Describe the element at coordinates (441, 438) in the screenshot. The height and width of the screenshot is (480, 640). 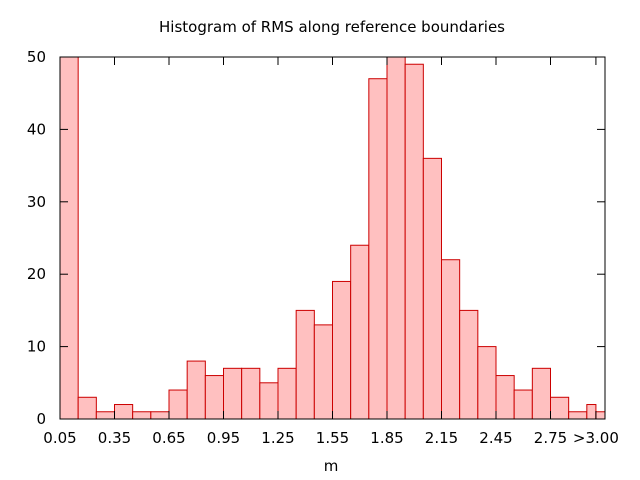
I see `x-tick-label: 2.15` at that location.